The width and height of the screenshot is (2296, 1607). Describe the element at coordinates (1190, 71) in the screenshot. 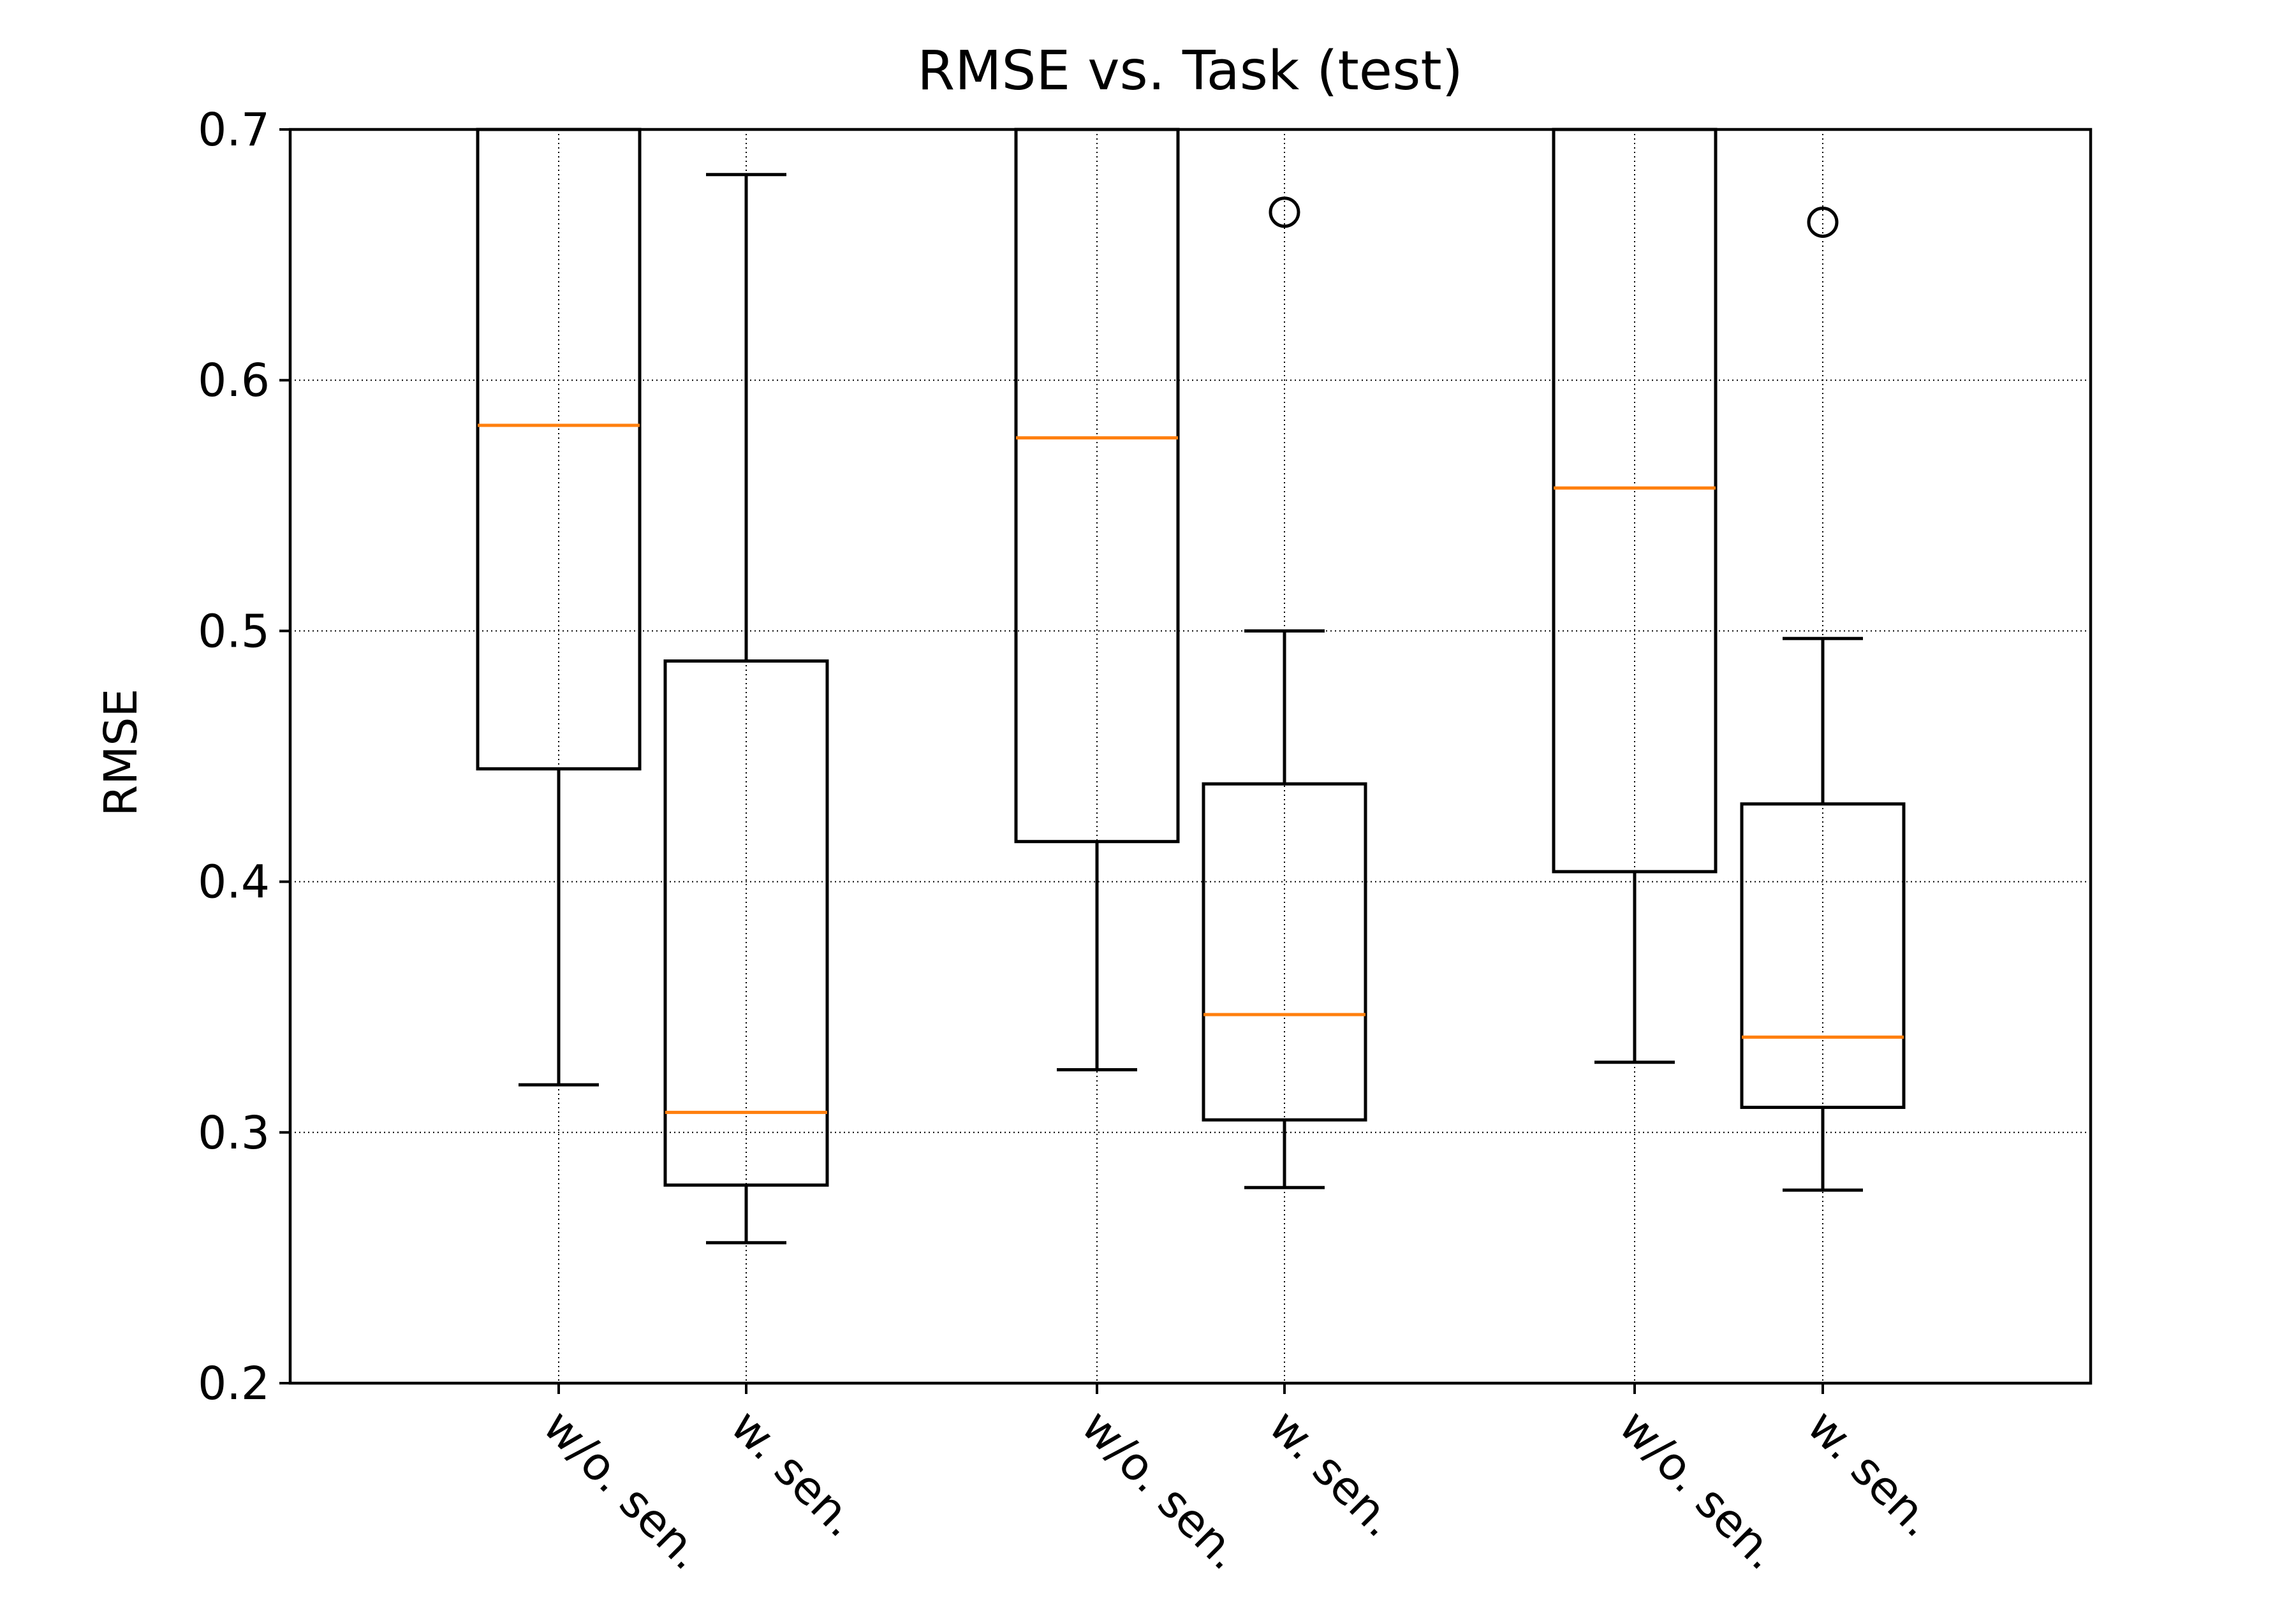

I see `chart-title: RMSE vs. Task (test)` at that location.